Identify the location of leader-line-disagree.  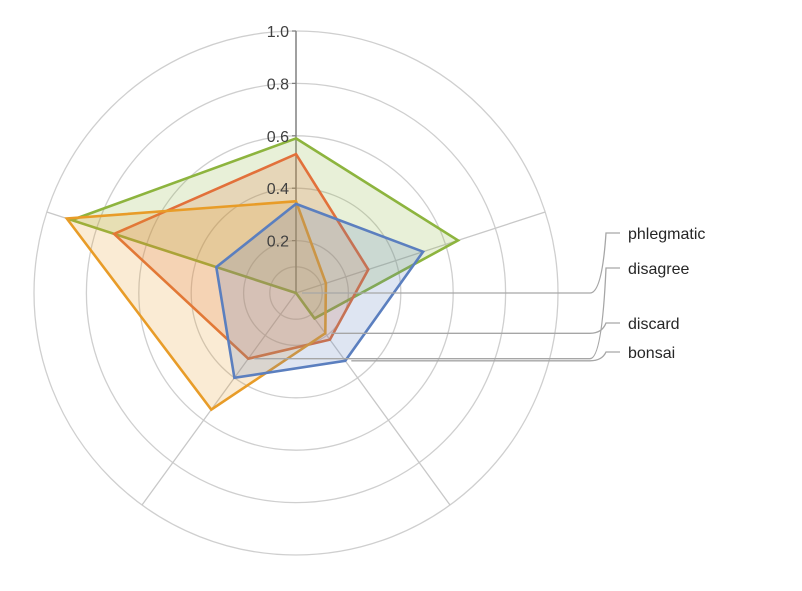
(437, 313).